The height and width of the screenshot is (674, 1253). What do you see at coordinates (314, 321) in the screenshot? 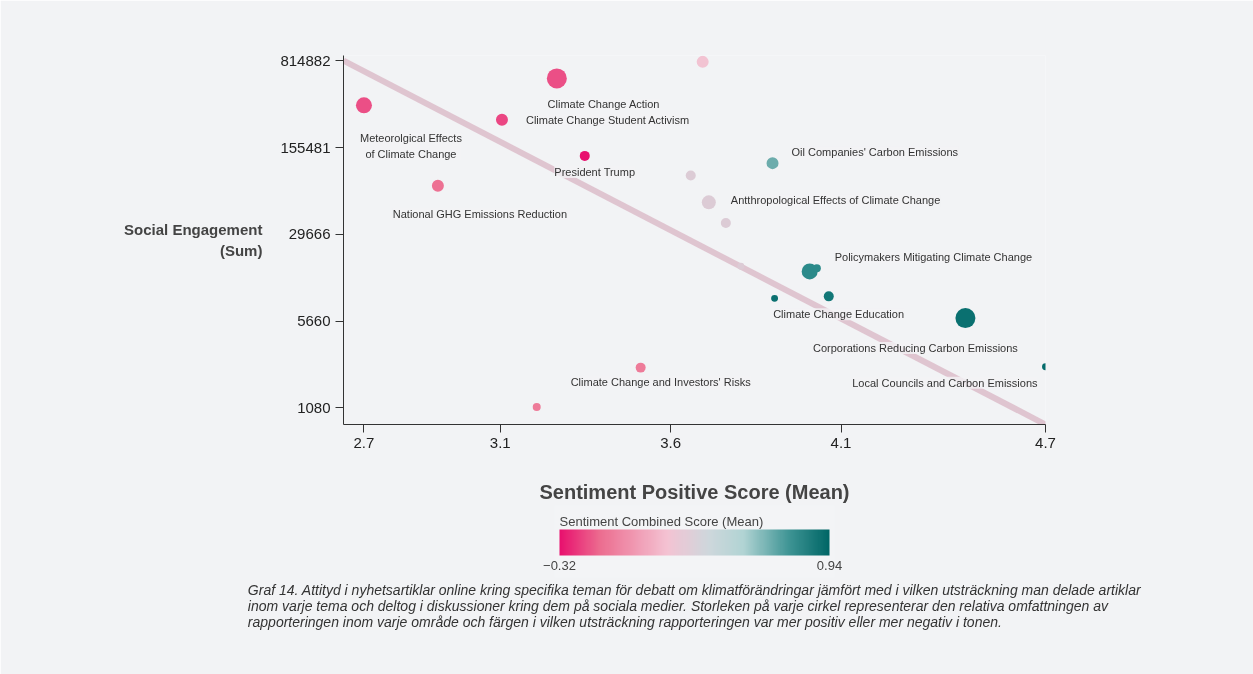
I see `y-tick-label: 5660` at bounding box center [314, 321].